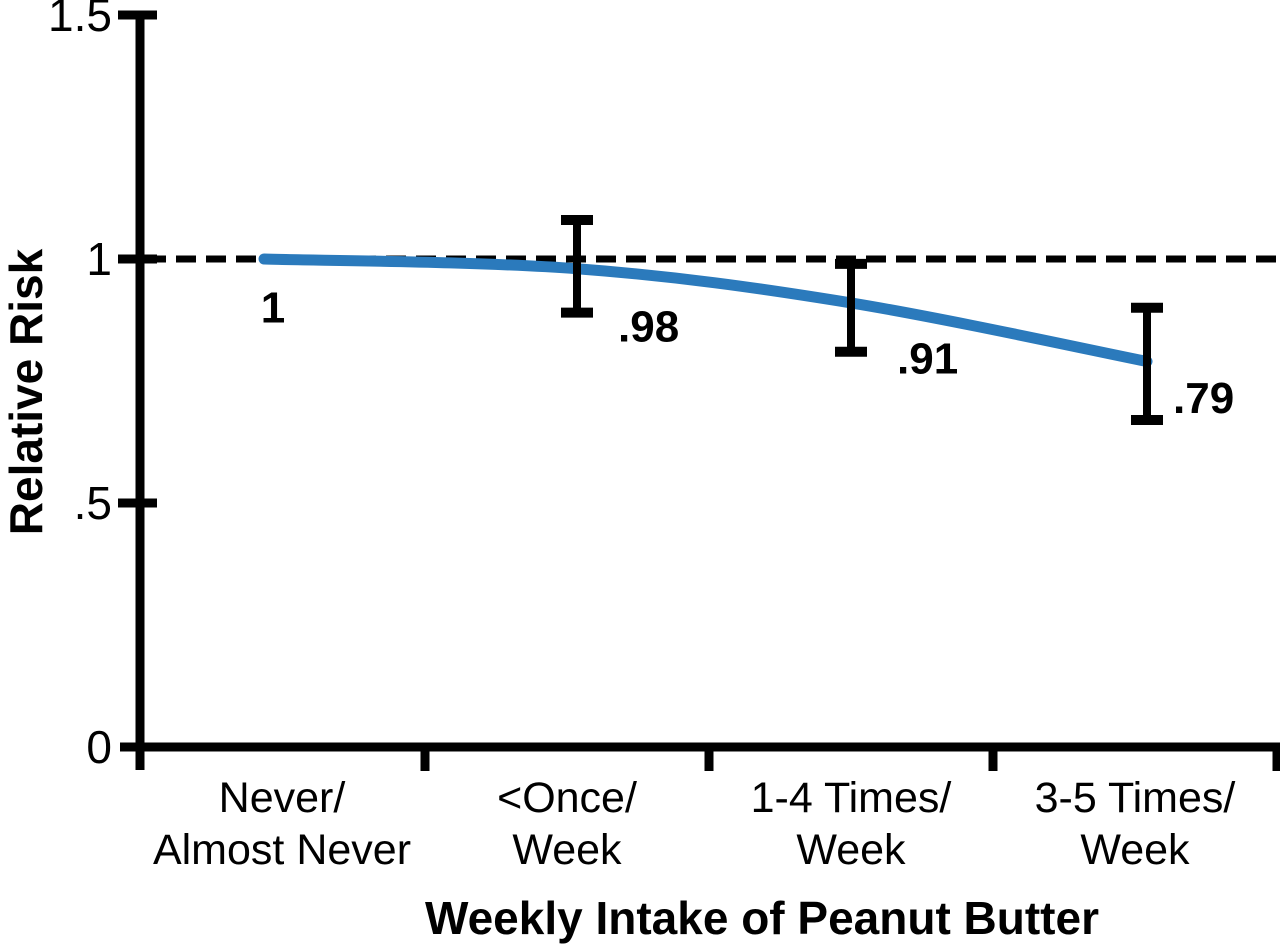 The height and width of the screenshot is (949, 1280). What do you see at coordinates (99, 747) in the screenshot?
I see `y-tick-label: 0` at bounding box center [99, 747].